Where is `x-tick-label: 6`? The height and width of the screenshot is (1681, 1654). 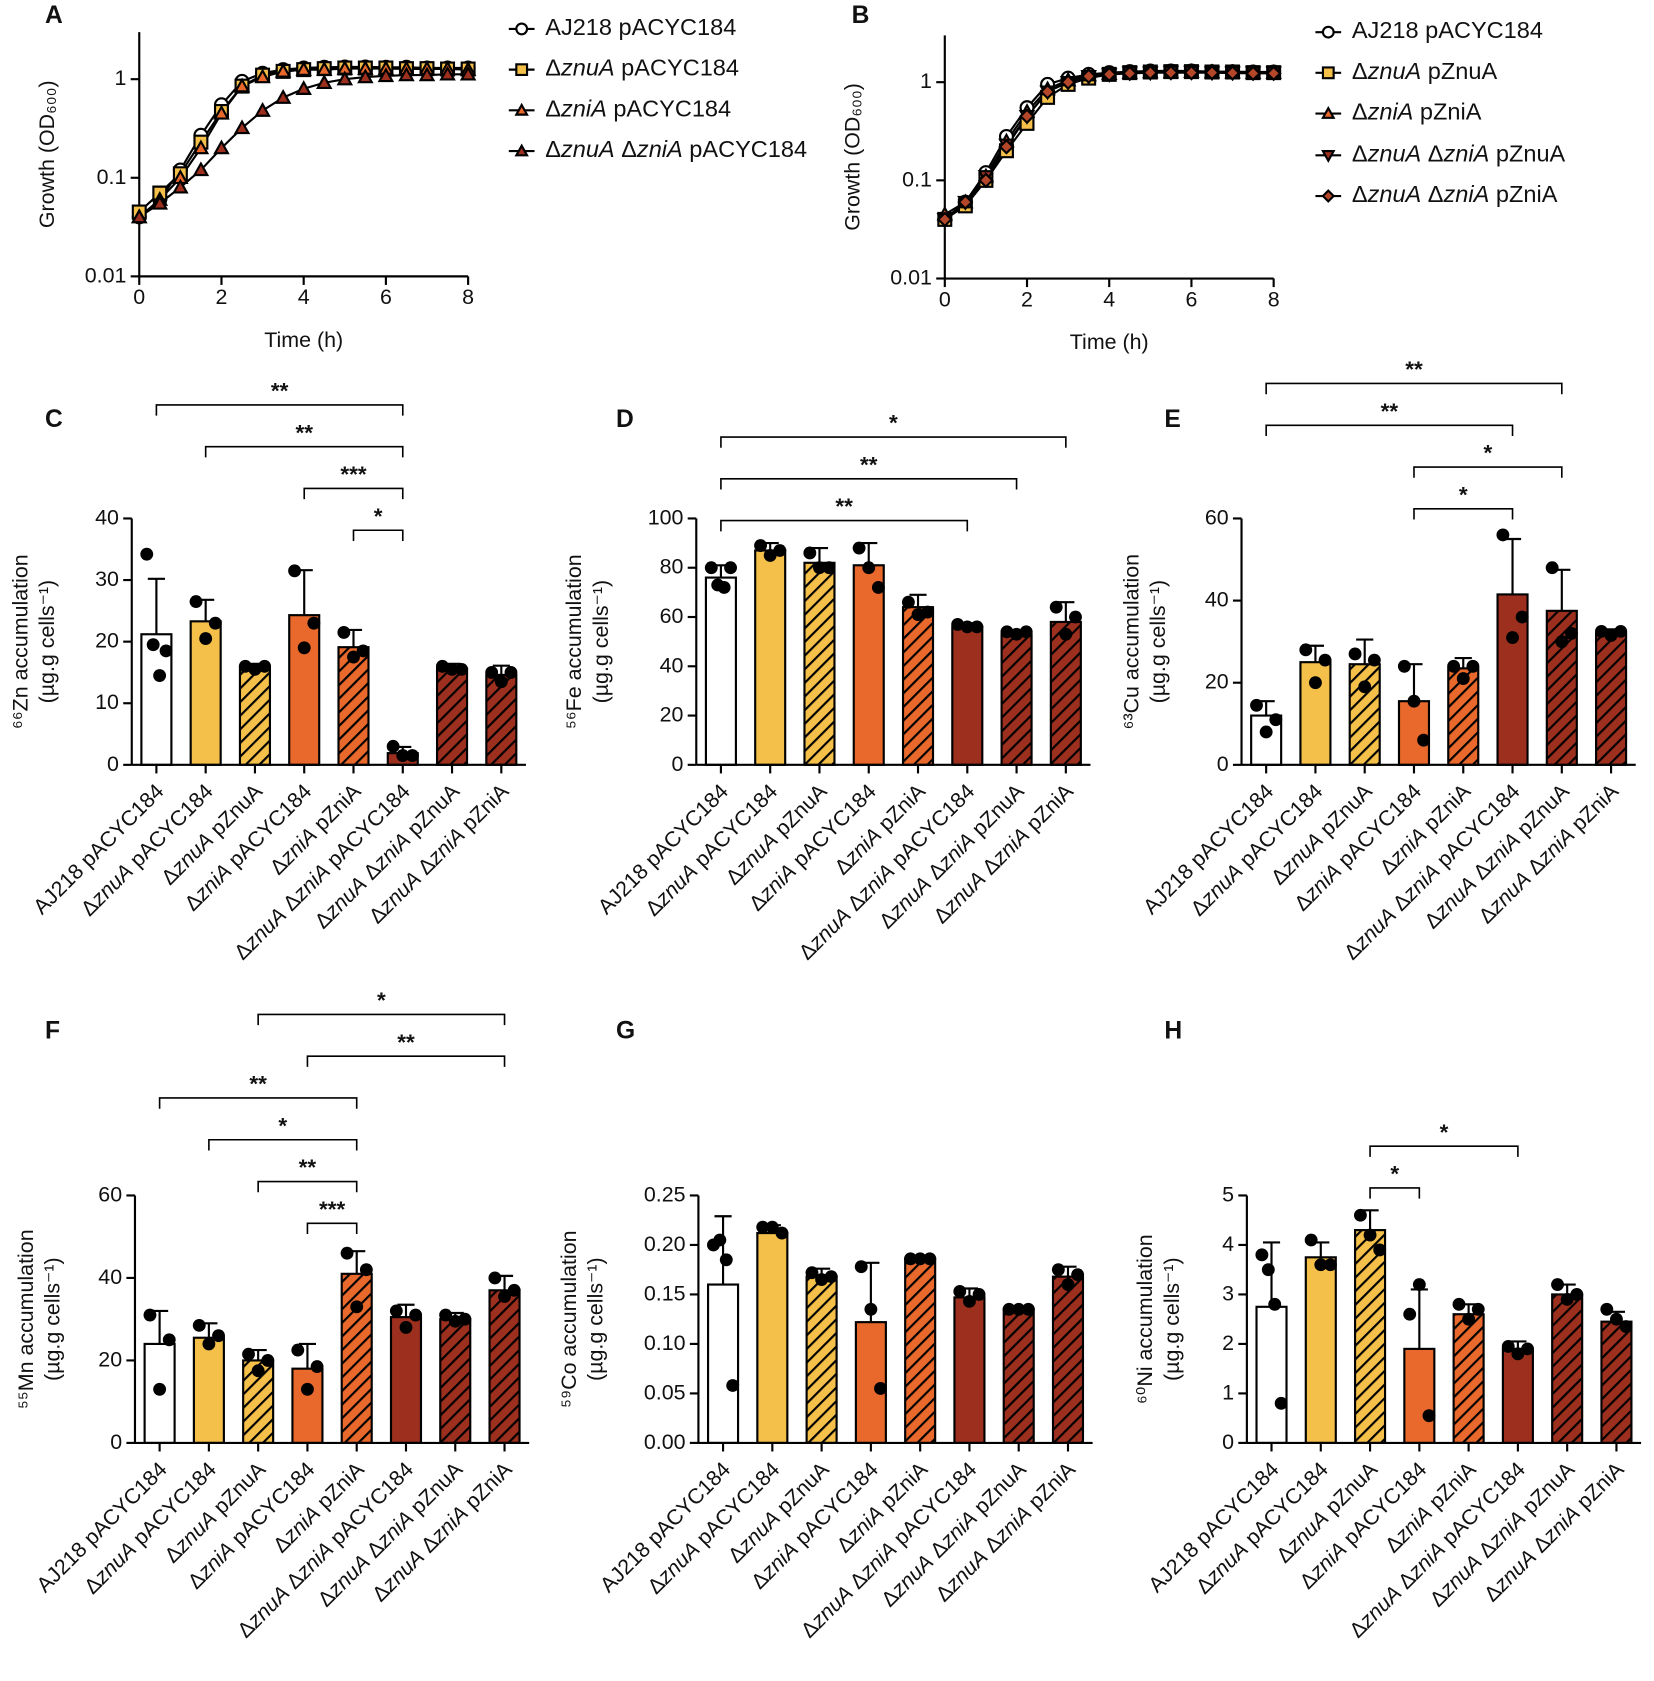
x-tick-label: 6 is located at coordinates (386, 297).